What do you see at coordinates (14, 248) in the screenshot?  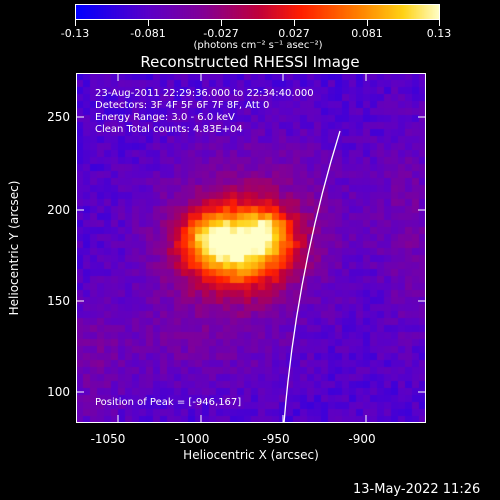 I see `y-axis-label: Heliocentric Y (arcsec)` at bounding box center [14, 248].